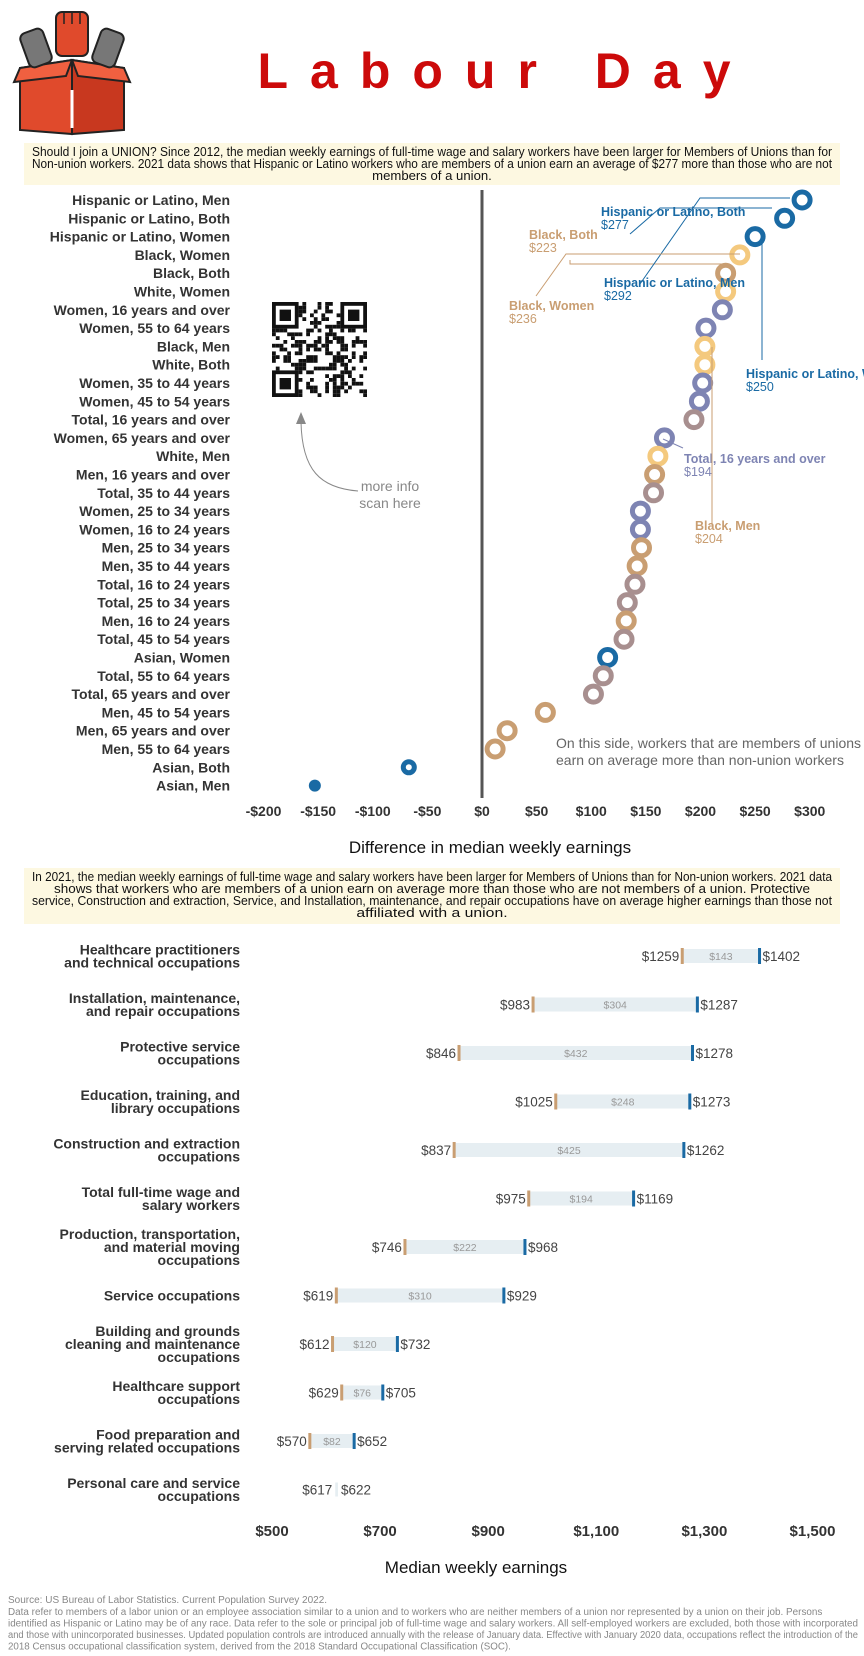 This screenshot has height=1656, width=864. Describe the element at coordinates (332, 1442) in the screenshot. I see `gap-label: $82` at that location.